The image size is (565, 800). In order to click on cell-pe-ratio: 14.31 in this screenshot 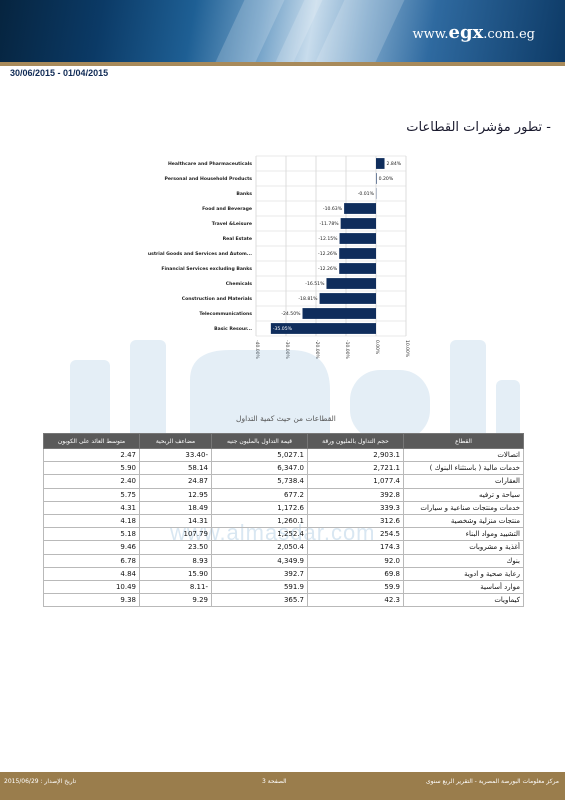, I will do `click(175, 521)`.